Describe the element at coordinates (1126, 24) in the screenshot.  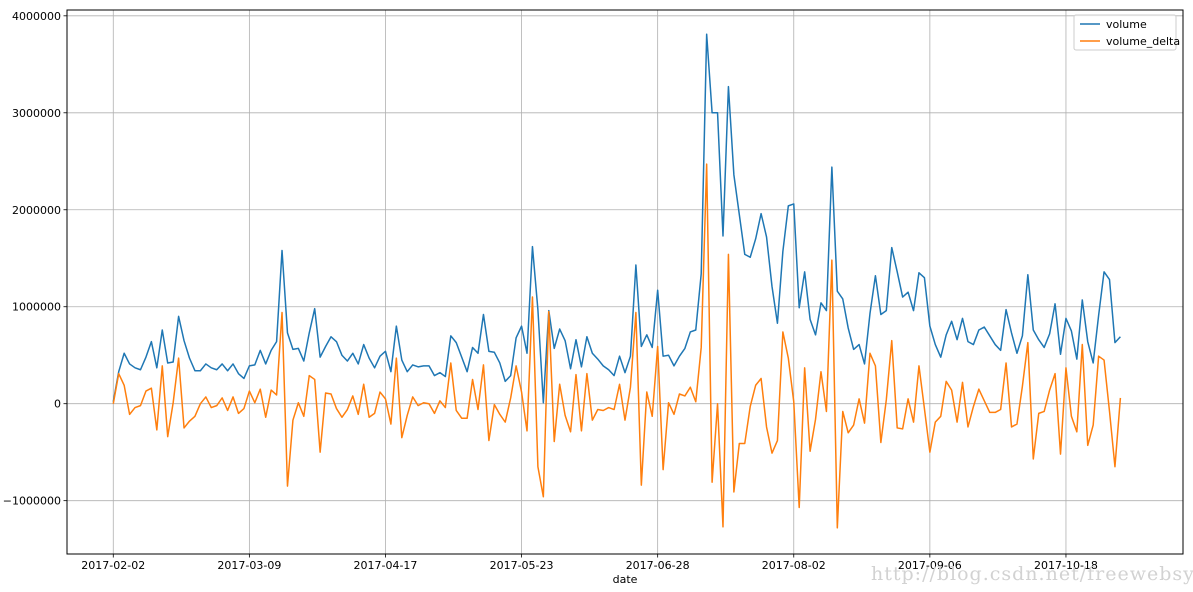
I see `legend-label-volume: volume` at that location.